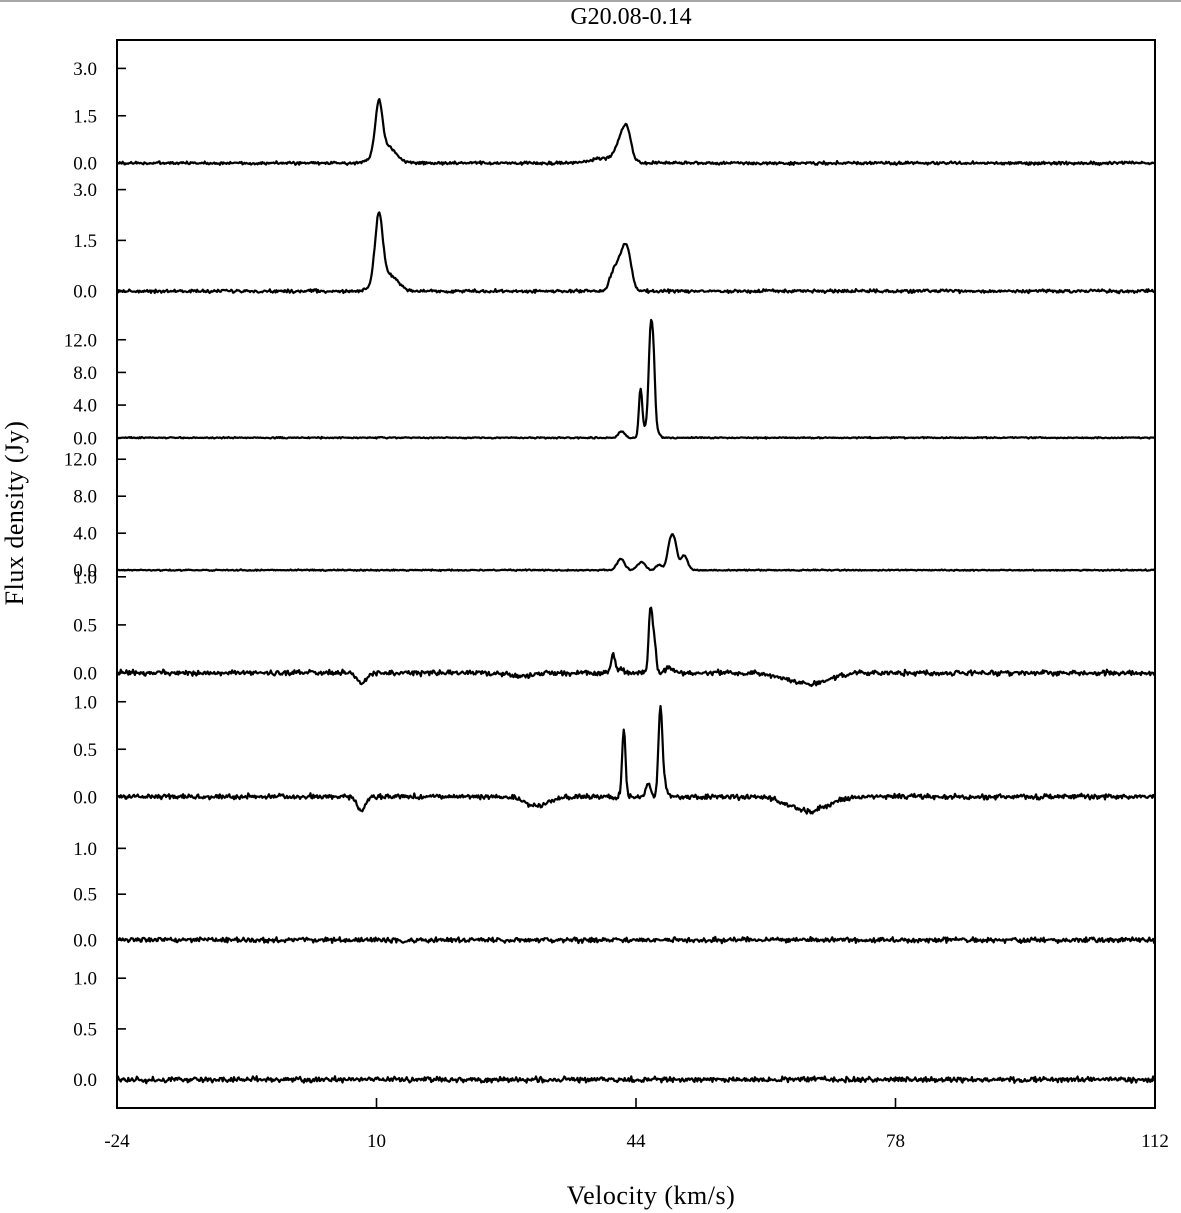 Image resolution: width=1181 pixels, height=1213 pixels. What do you see at coordinates (376, 1141) in the screenshot?
I see `x-tick-label: 10` at bounding box center [376, 1141].